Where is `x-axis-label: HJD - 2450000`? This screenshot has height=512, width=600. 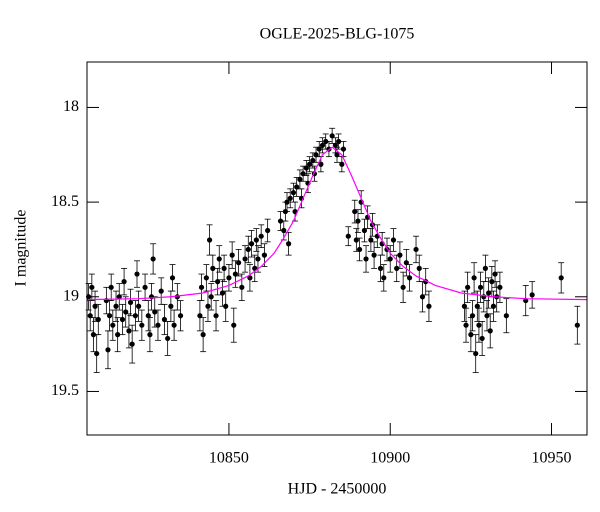 x-axis-label: HJD - 2450000 is located at coordinates (337, 489).